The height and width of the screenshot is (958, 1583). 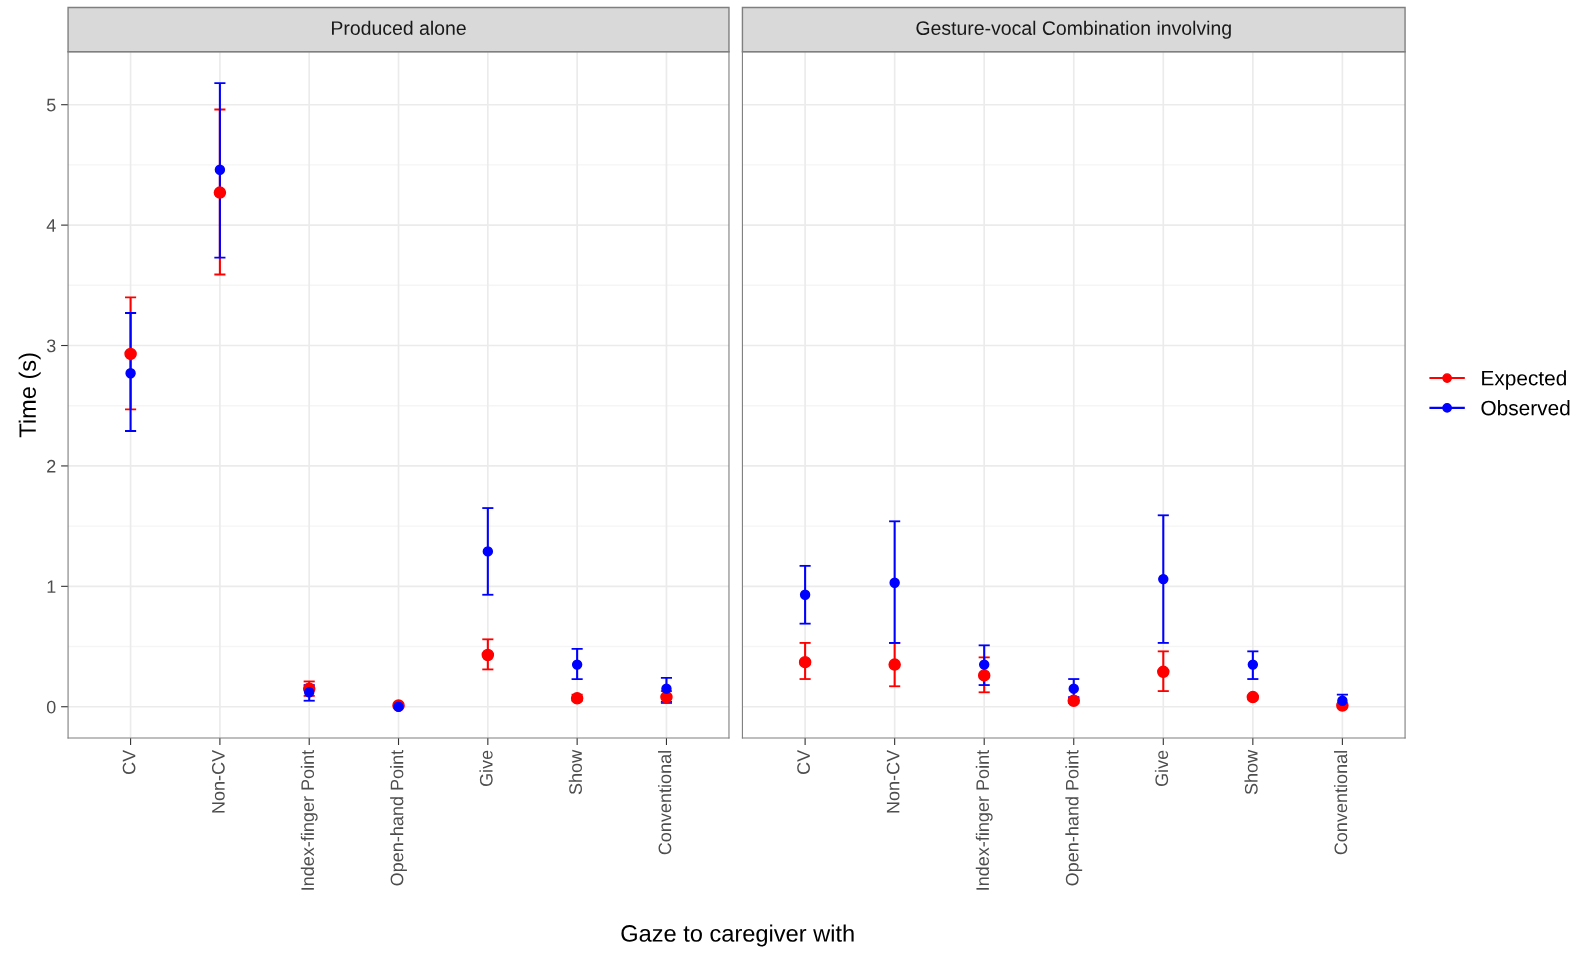 I want to click on legend-label: Expected, so click(x=1524, y=380).